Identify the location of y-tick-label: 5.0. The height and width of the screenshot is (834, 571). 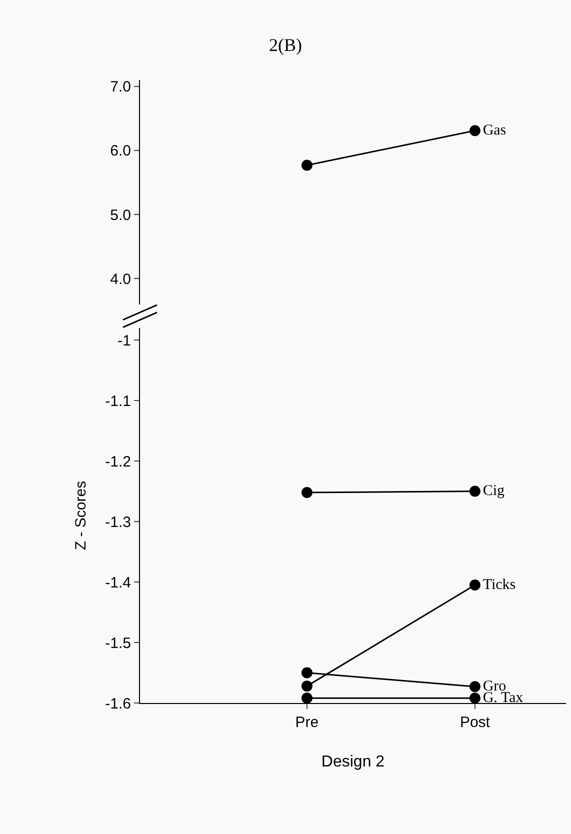
(120, 215).